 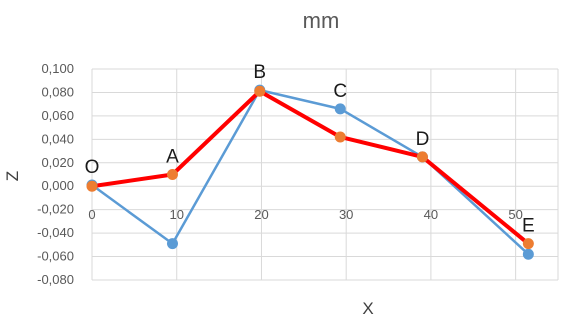 I want to click on y-tick-label: 0,020, so click(x=57, y=162).